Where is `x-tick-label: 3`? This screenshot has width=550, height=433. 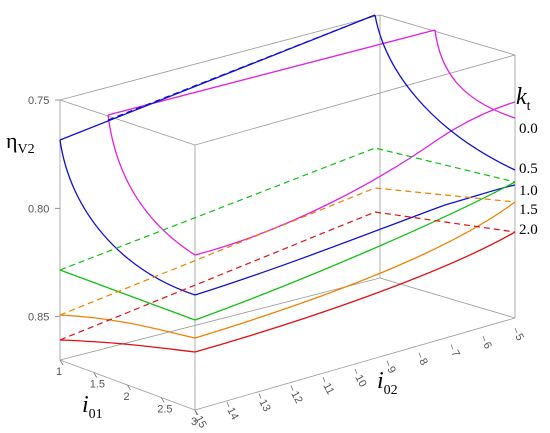
x-tick-label: 3 is located at coordinates (194, 422).